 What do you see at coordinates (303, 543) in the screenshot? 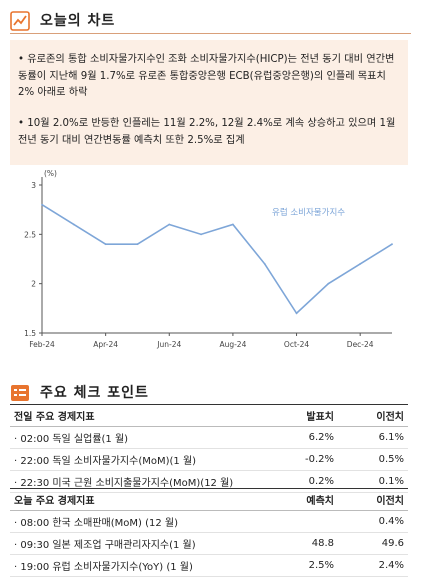
I see `cell-forecast: 48.8` at bounding box center [303, 543].